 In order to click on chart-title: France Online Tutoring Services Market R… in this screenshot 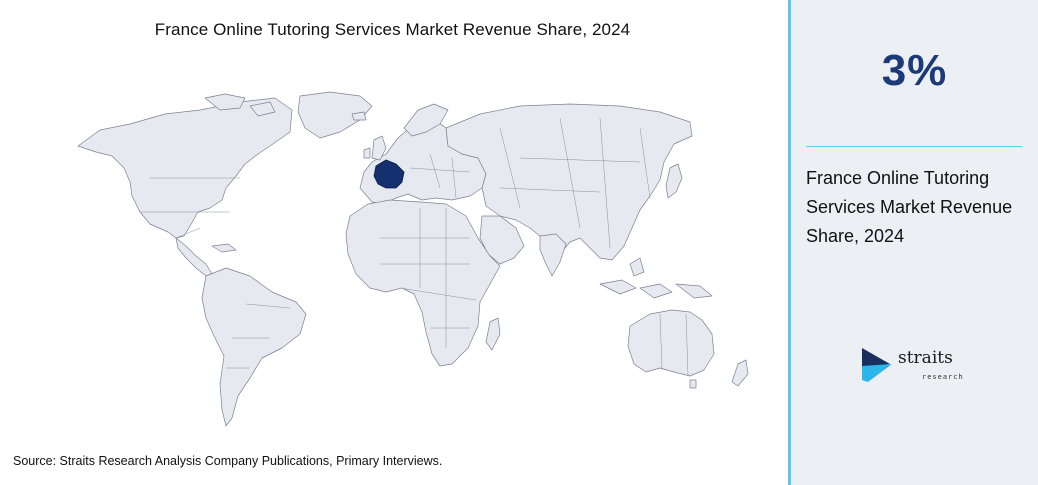, I will do `click(392, 29)`.